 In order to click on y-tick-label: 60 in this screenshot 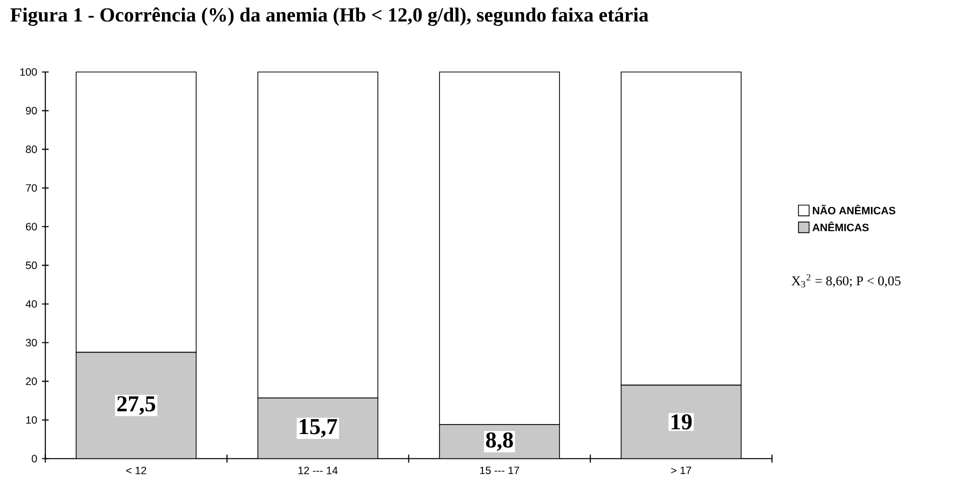, I will do `click(31, 226)`.